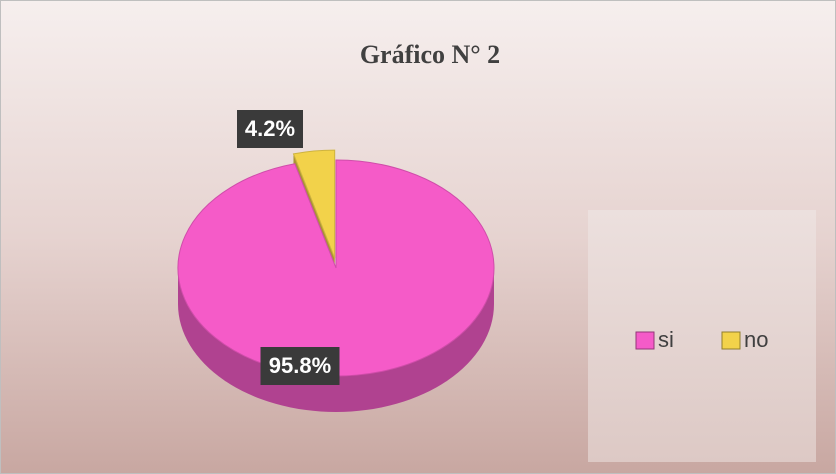 This screenshot has height=474, width=836. I want to click on chart-title: Gráfico N° 2, so click(430, 54).